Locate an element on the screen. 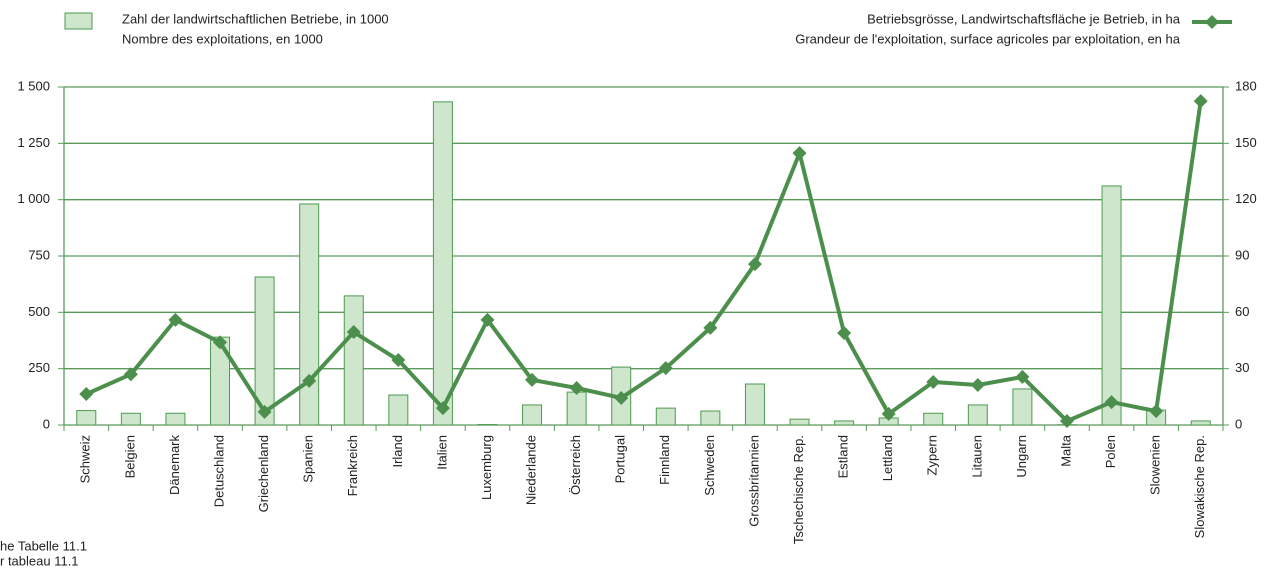 The height and width of the screenshot is (568, 1272). x-tick-label: Tschechische Rep. is located at coordinates (798, 489).